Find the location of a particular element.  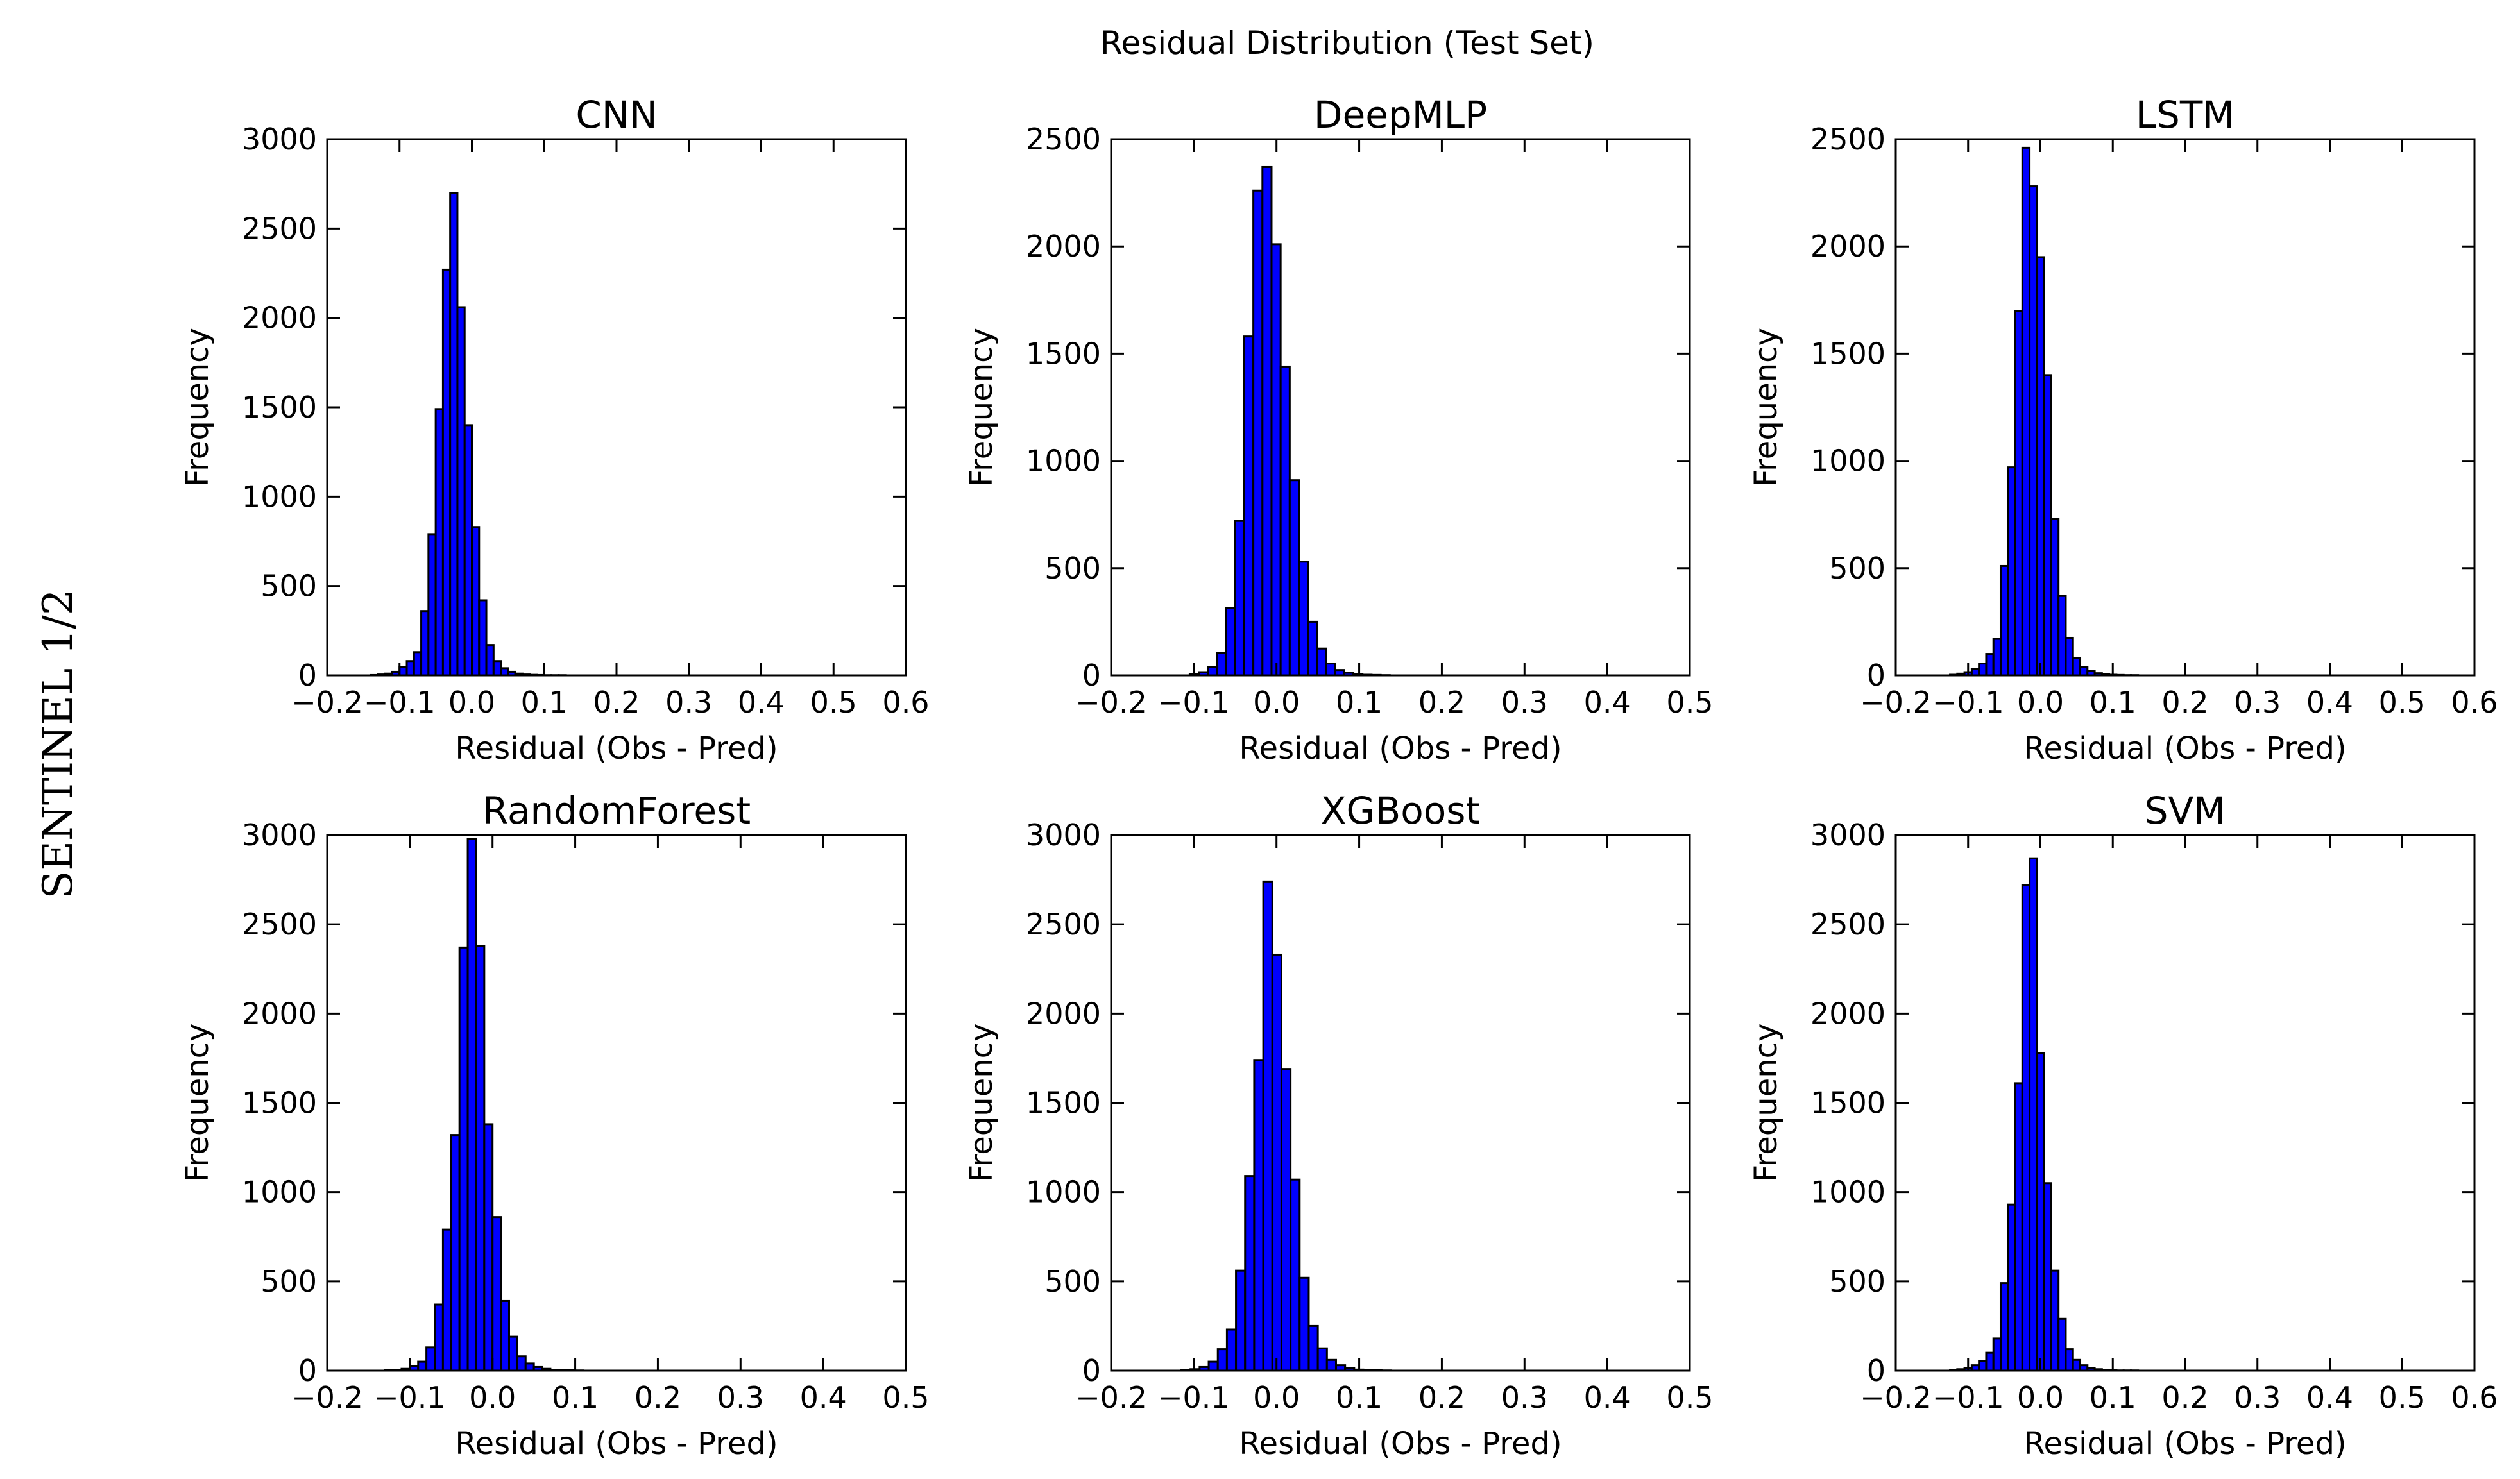

panel-title: SVM is located at coordinates (2185, 810).